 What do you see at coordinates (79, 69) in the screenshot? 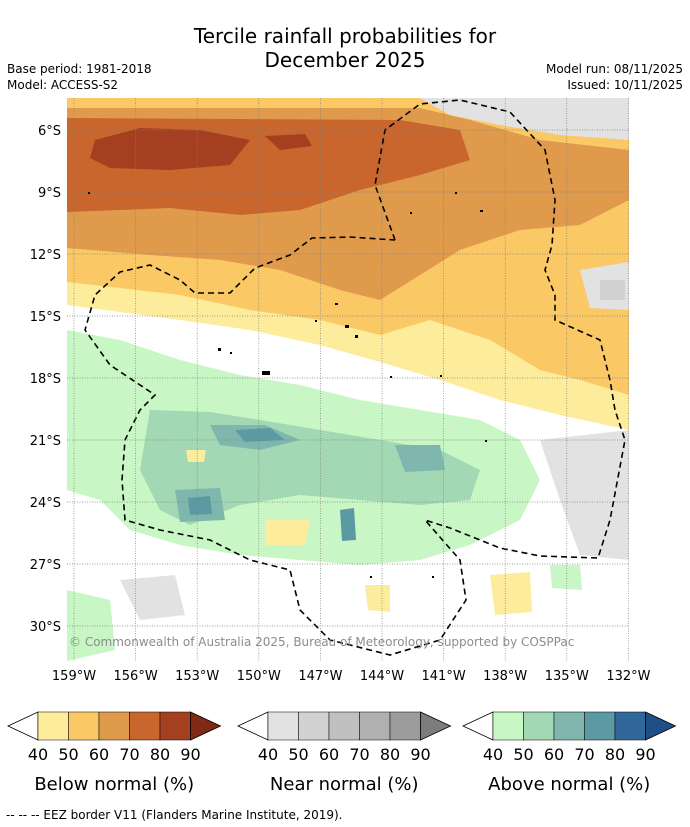
I see `base-period: Base period: 1981-2018` at bounding box center [79, 69].